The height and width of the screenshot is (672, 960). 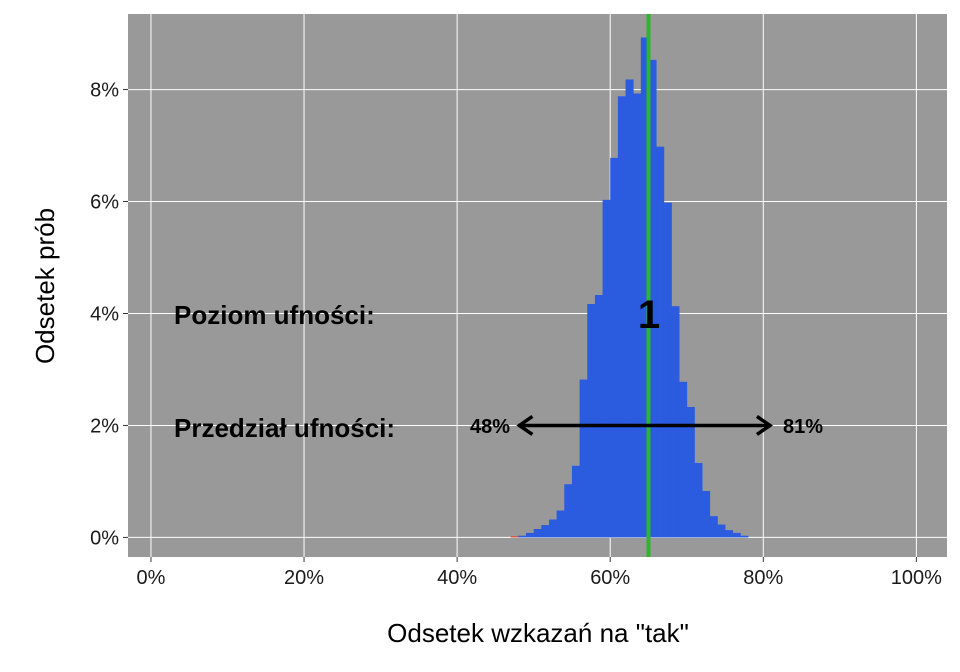 I want to click on interval-high-label: 81%, so click(x=803, y=427).